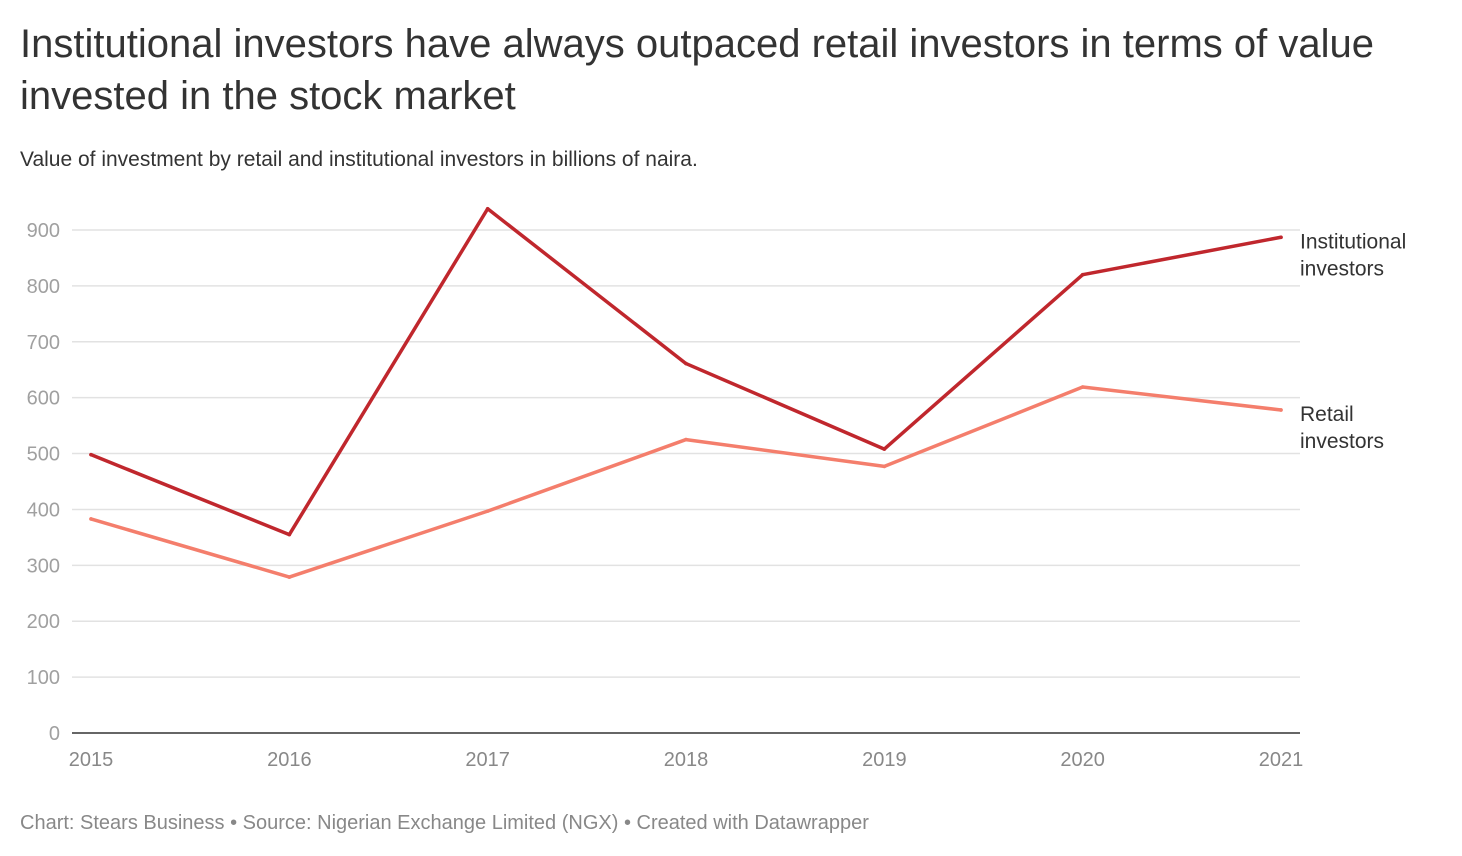 The image size is (1462, 856). Describe the element at coordinates (884, 760) in the screenshot. I see `x-tick-label: 2019` at that location.